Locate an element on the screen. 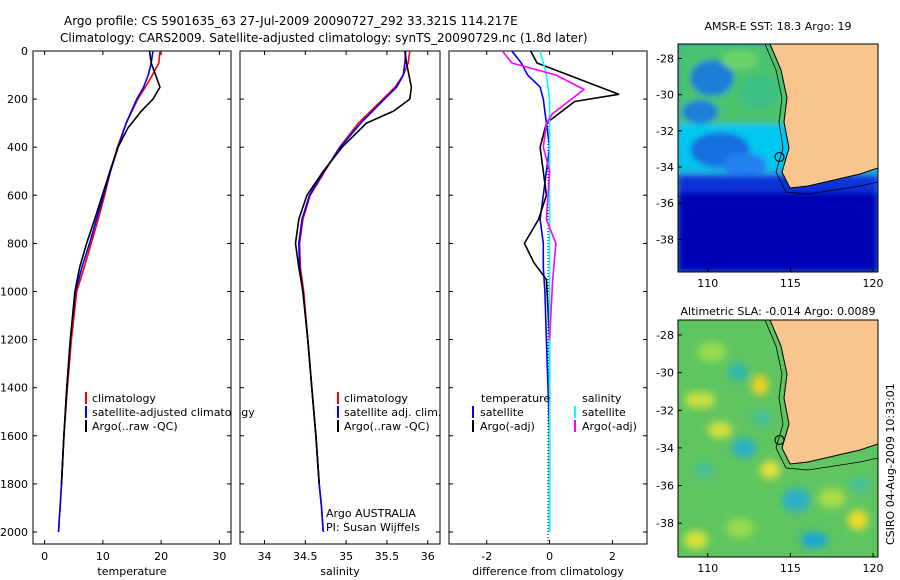  sla-land is located at coordinates (824, 392).